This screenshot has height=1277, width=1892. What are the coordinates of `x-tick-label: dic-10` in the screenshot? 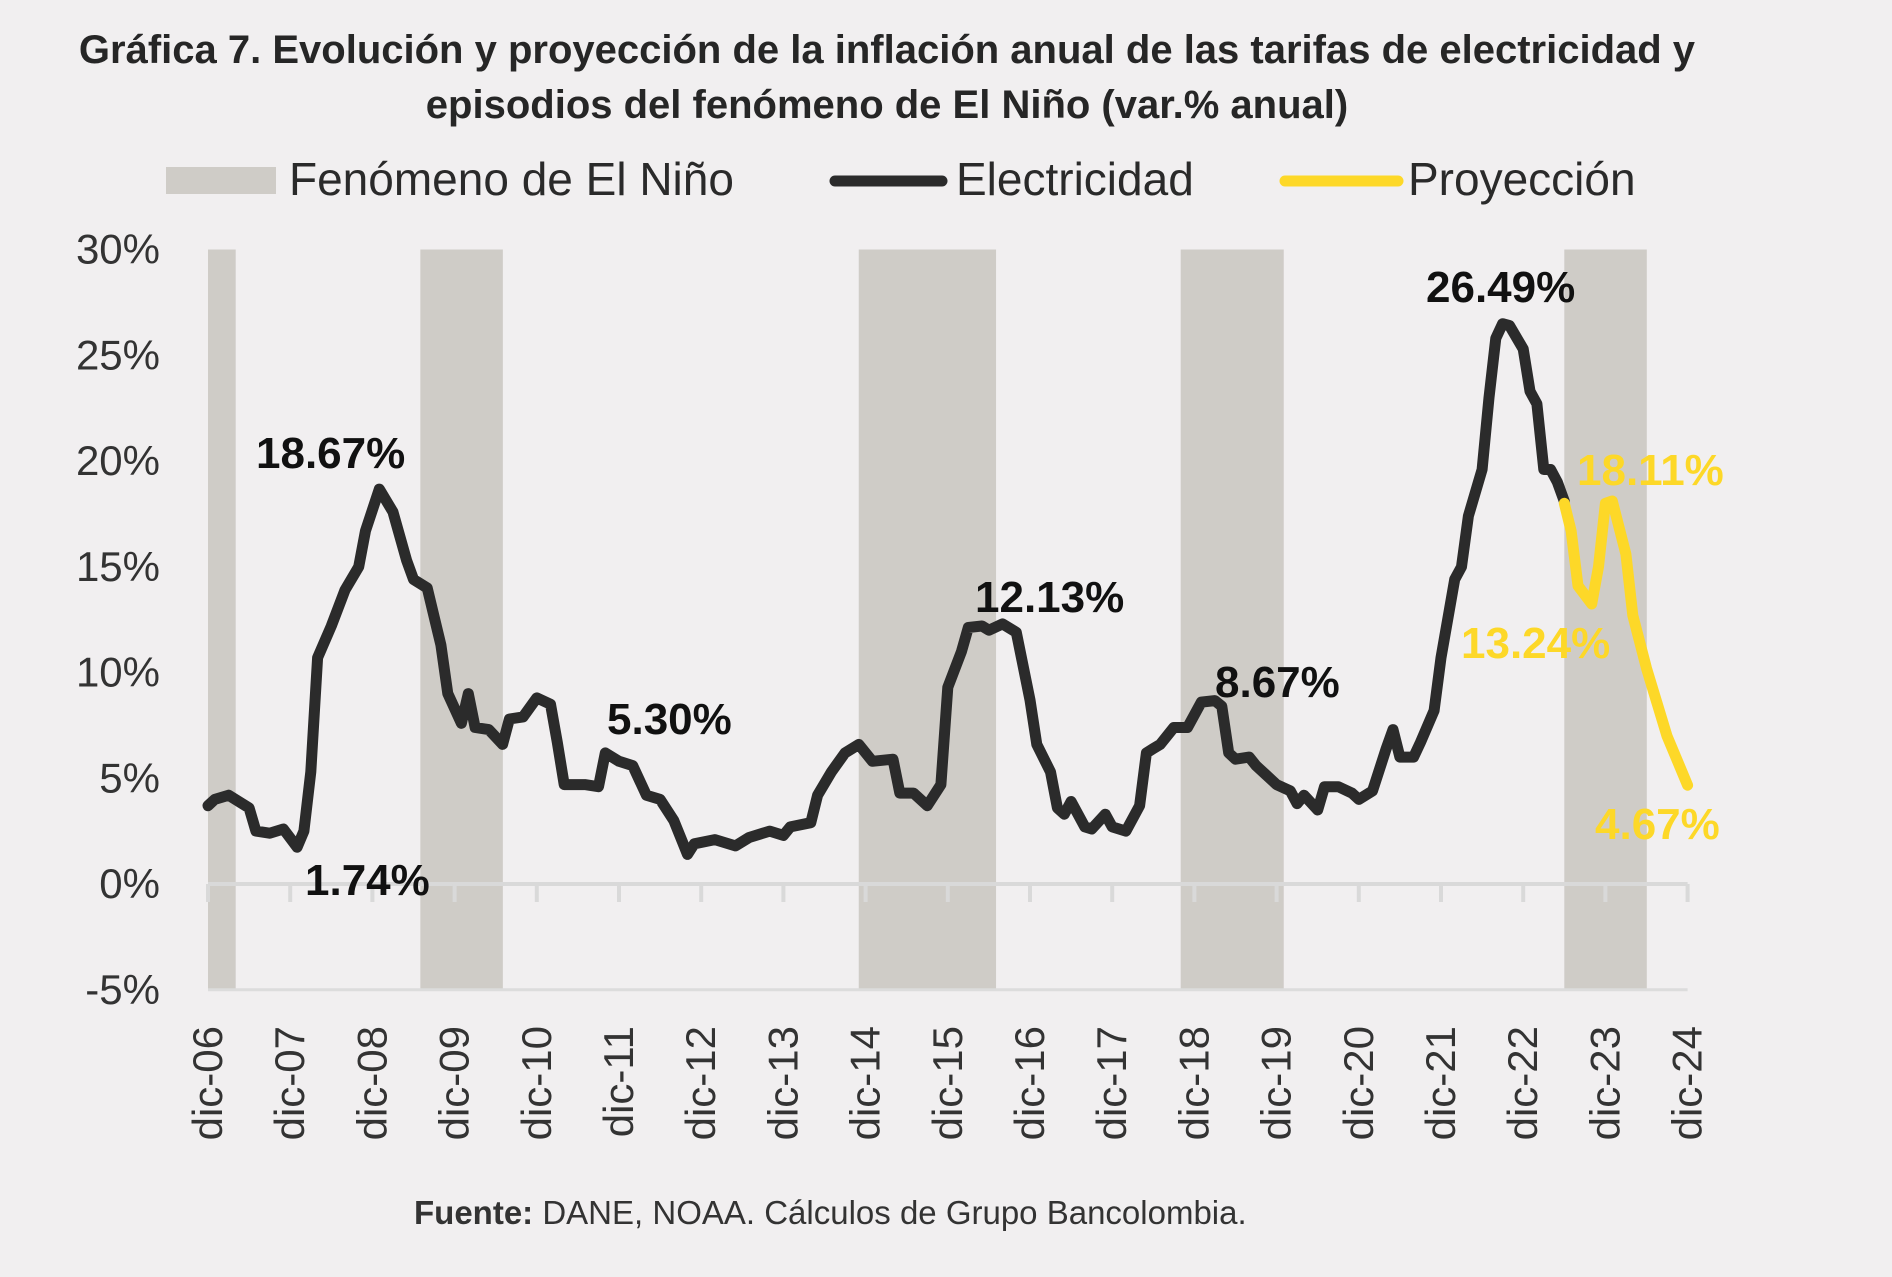 It's located at (536, 1083).